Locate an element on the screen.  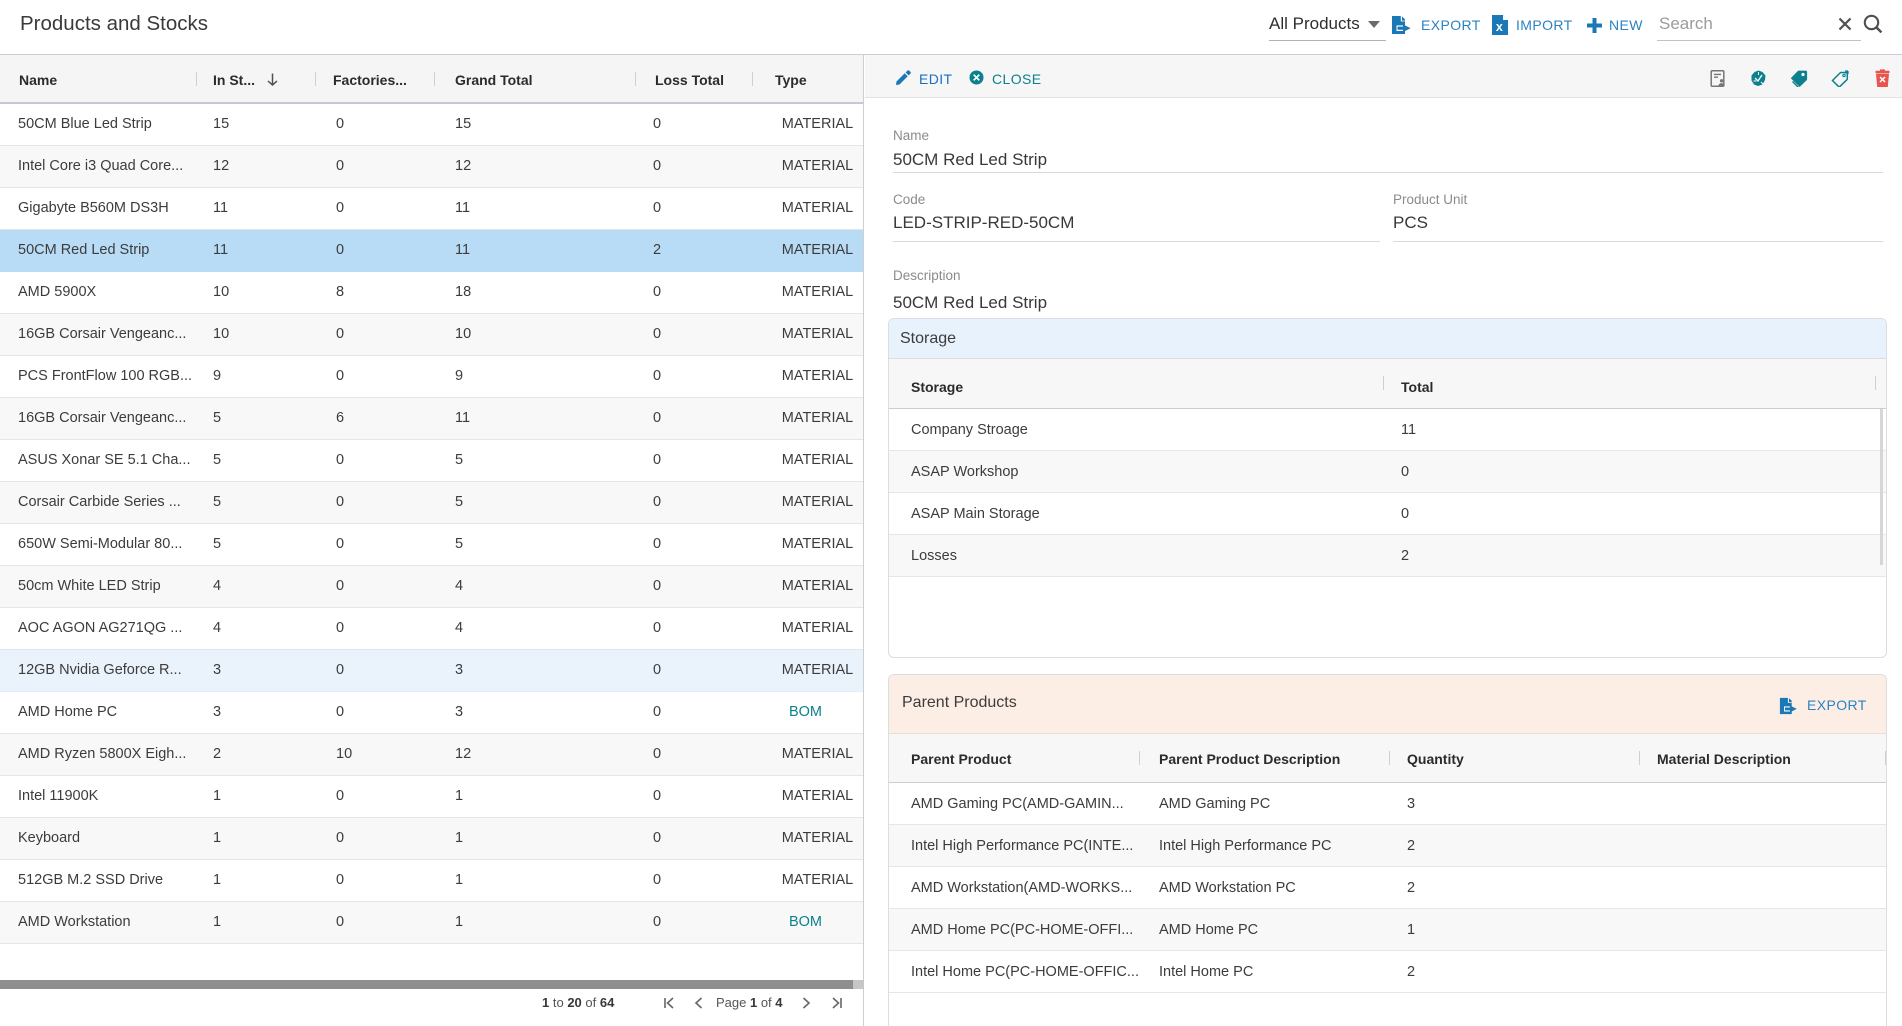
svg-text: x is located at coordinates (1499, 27).